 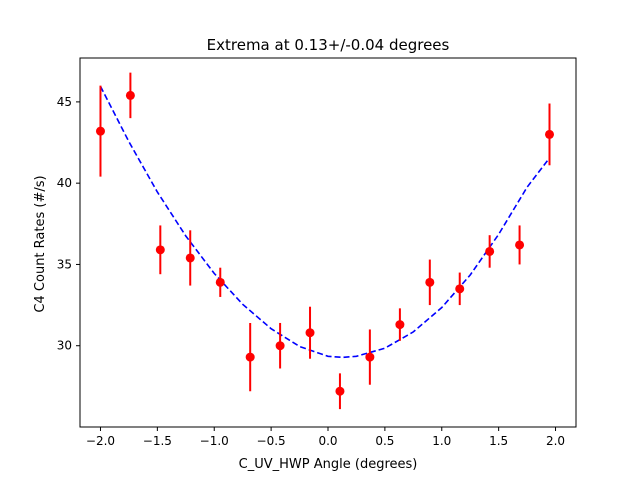 I want to click on chart-title: Extrema at 0.13+/-0.04 degrees, so click(x=328, y=45).